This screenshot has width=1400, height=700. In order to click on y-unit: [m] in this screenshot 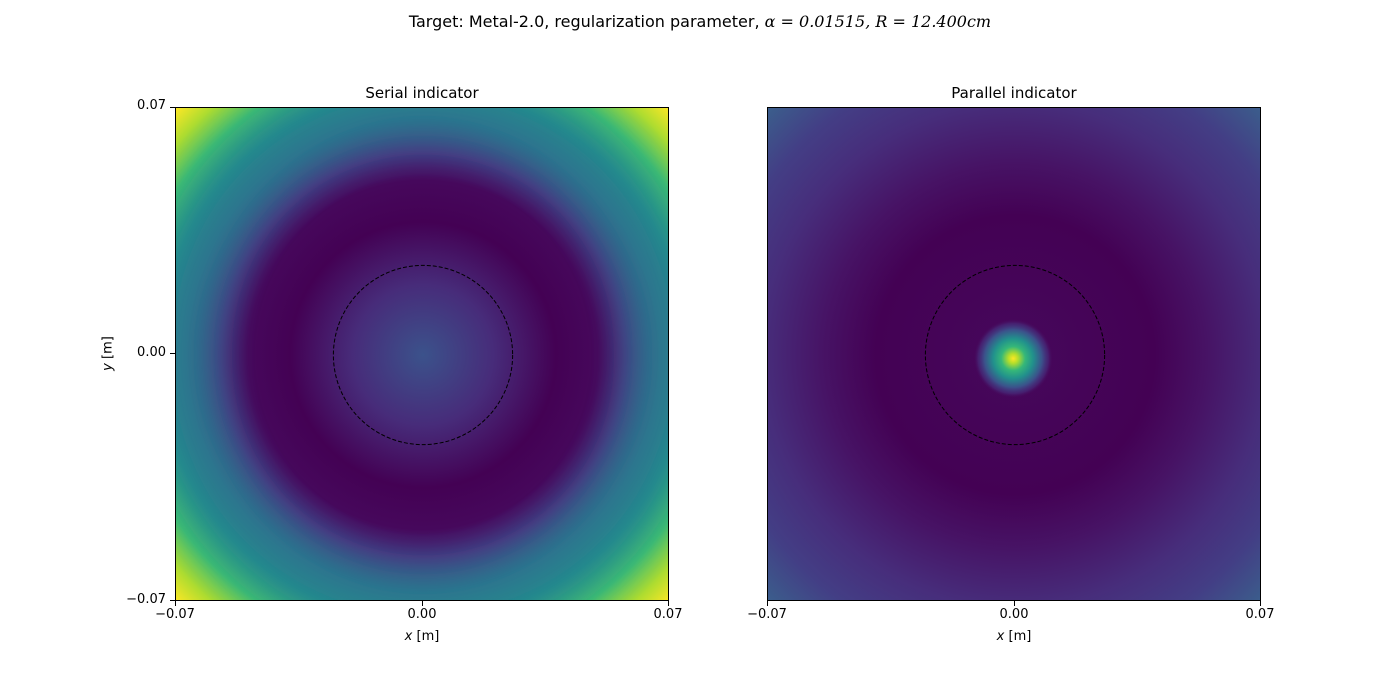, I will do `click(108, 350)`.